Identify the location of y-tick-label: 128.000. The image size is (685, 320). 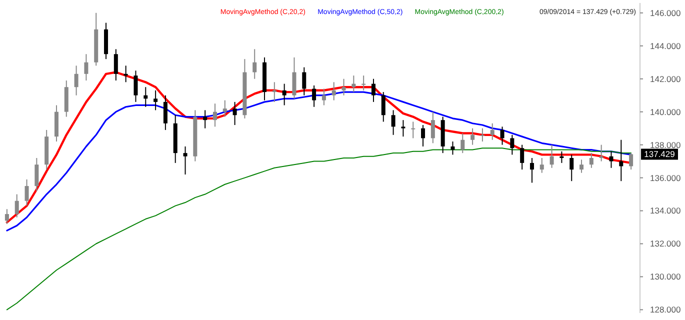
(665, 309).